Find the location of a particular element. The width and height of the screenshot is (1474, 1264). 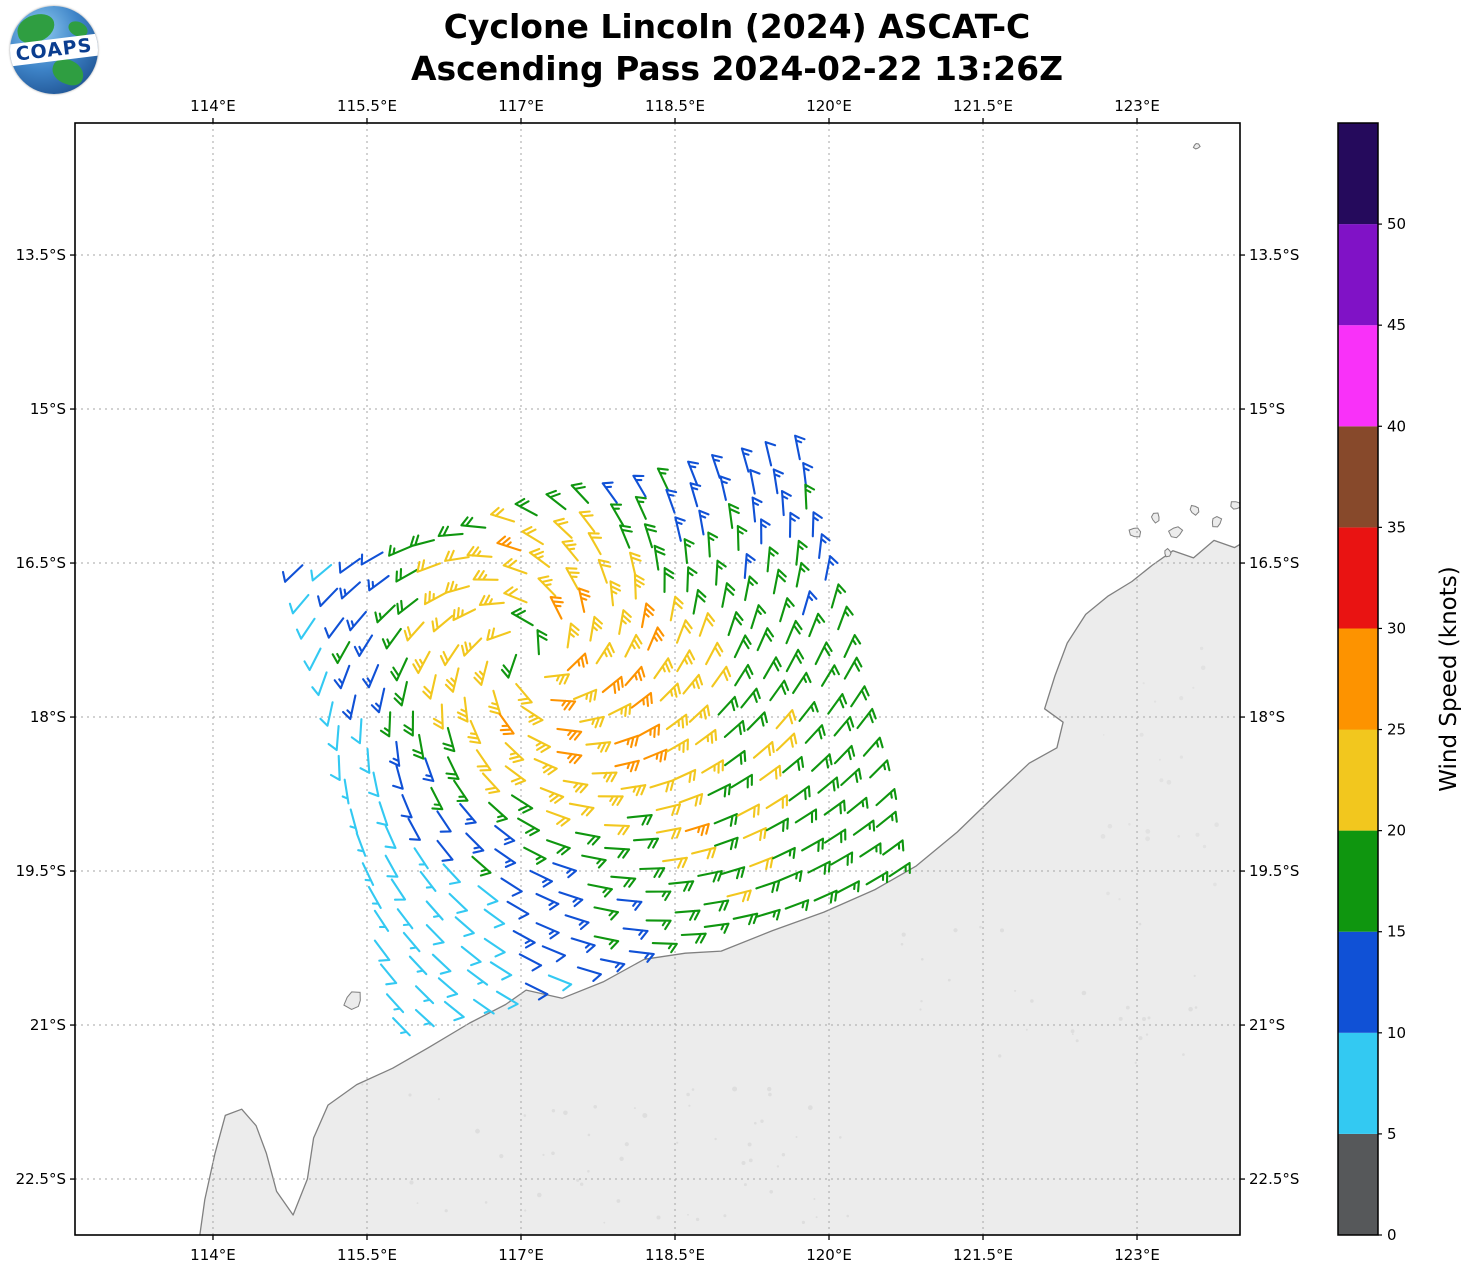

x-tick-label-top: 114°E is located at coordinates (213, 106).